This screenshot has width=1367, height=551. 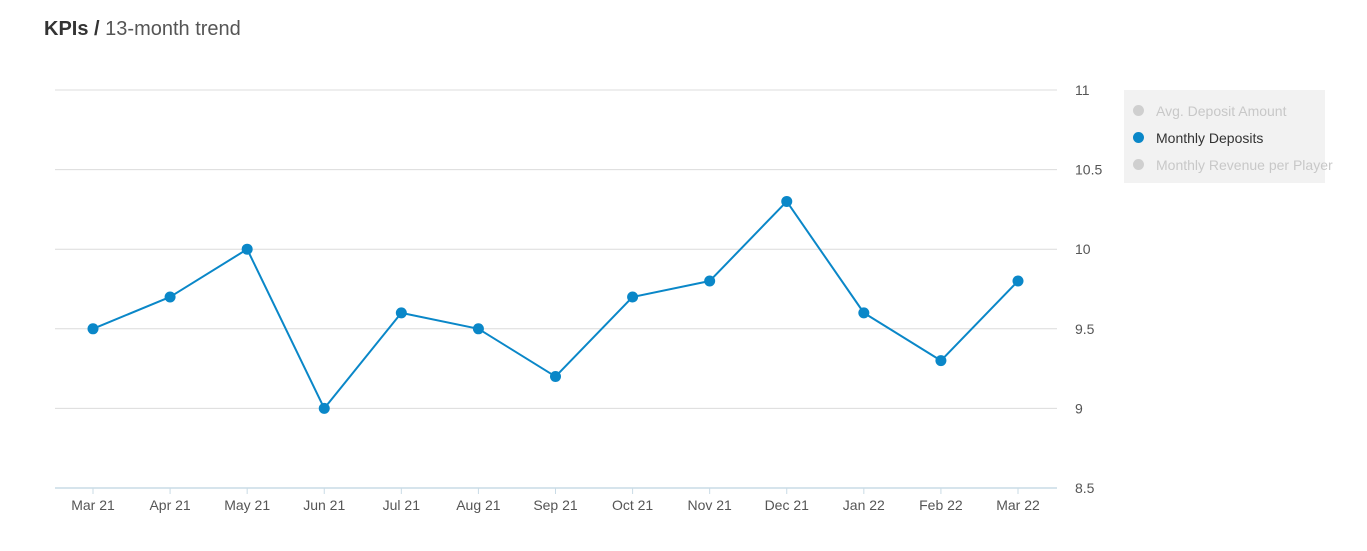 What do you see at coordinates (66, 29) in the screenshot?
I see `title-kpis: KPIs` at bounding box center [66, 29].